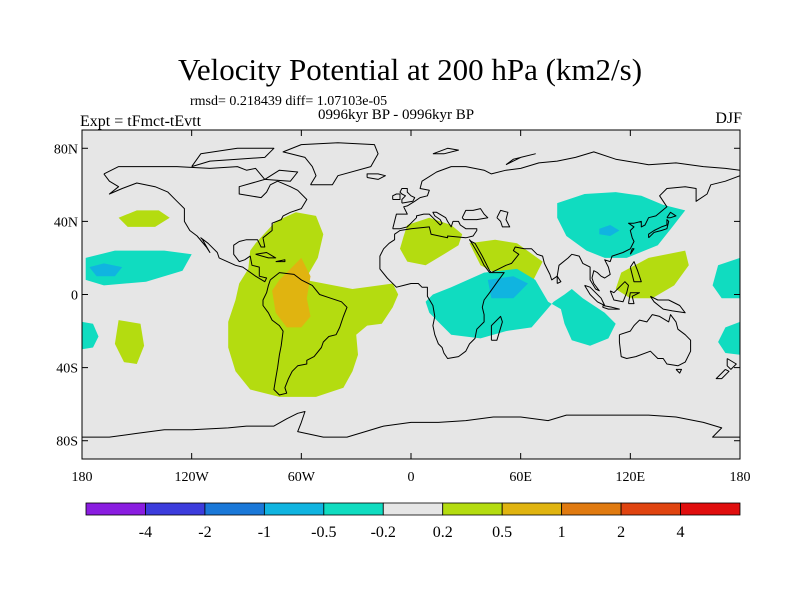  Describe the element at coordinates (559, 279) in the screenshot. I see `coastline-sri-lanka` at that location.